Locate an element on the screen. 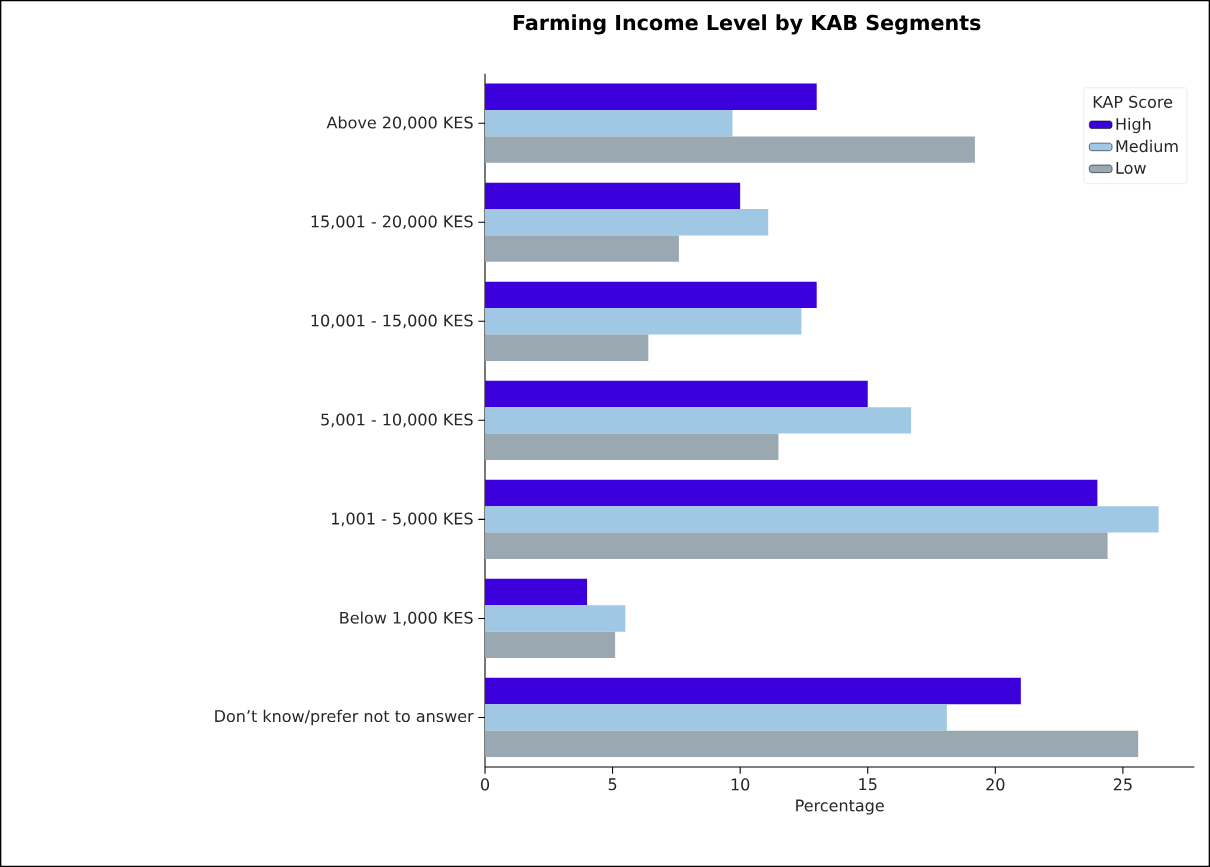  legend-title: KAP Score is located at coordinates (1133, 101).